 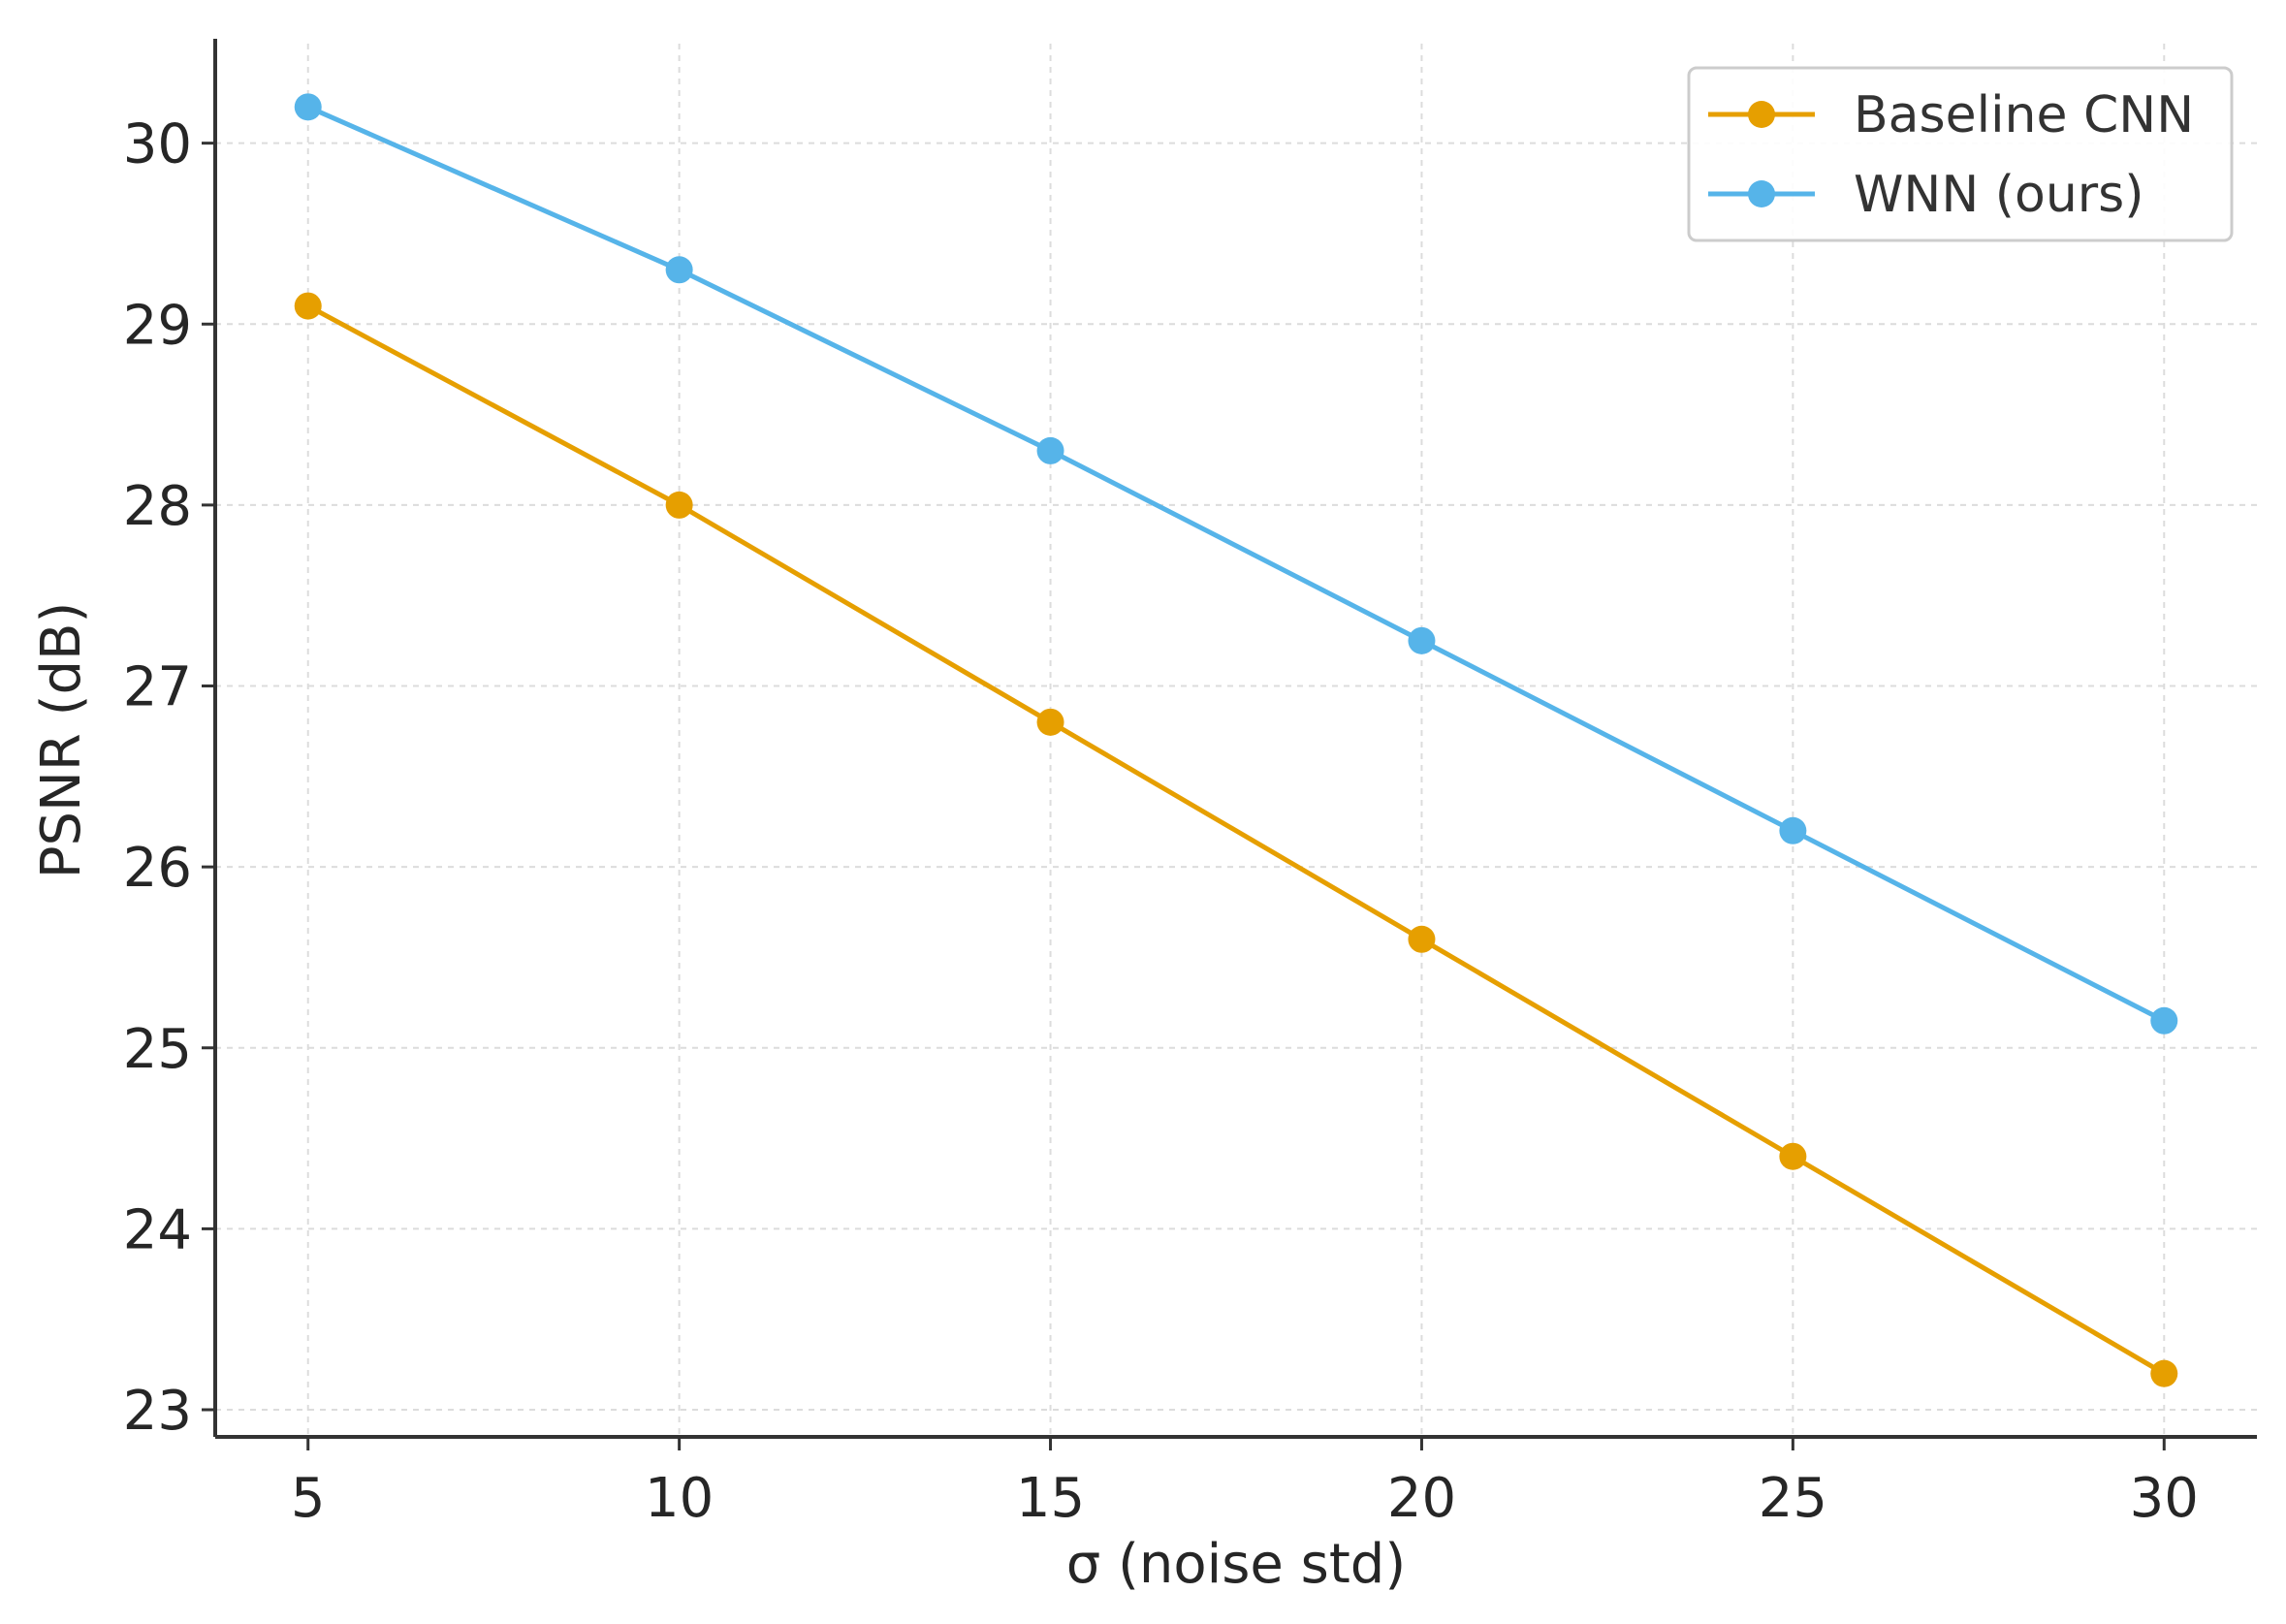 What do you see at coordinates (157, 687) in the screenshot?
I see `y-tick-label-4: 27` at bounding box center [157, 687].